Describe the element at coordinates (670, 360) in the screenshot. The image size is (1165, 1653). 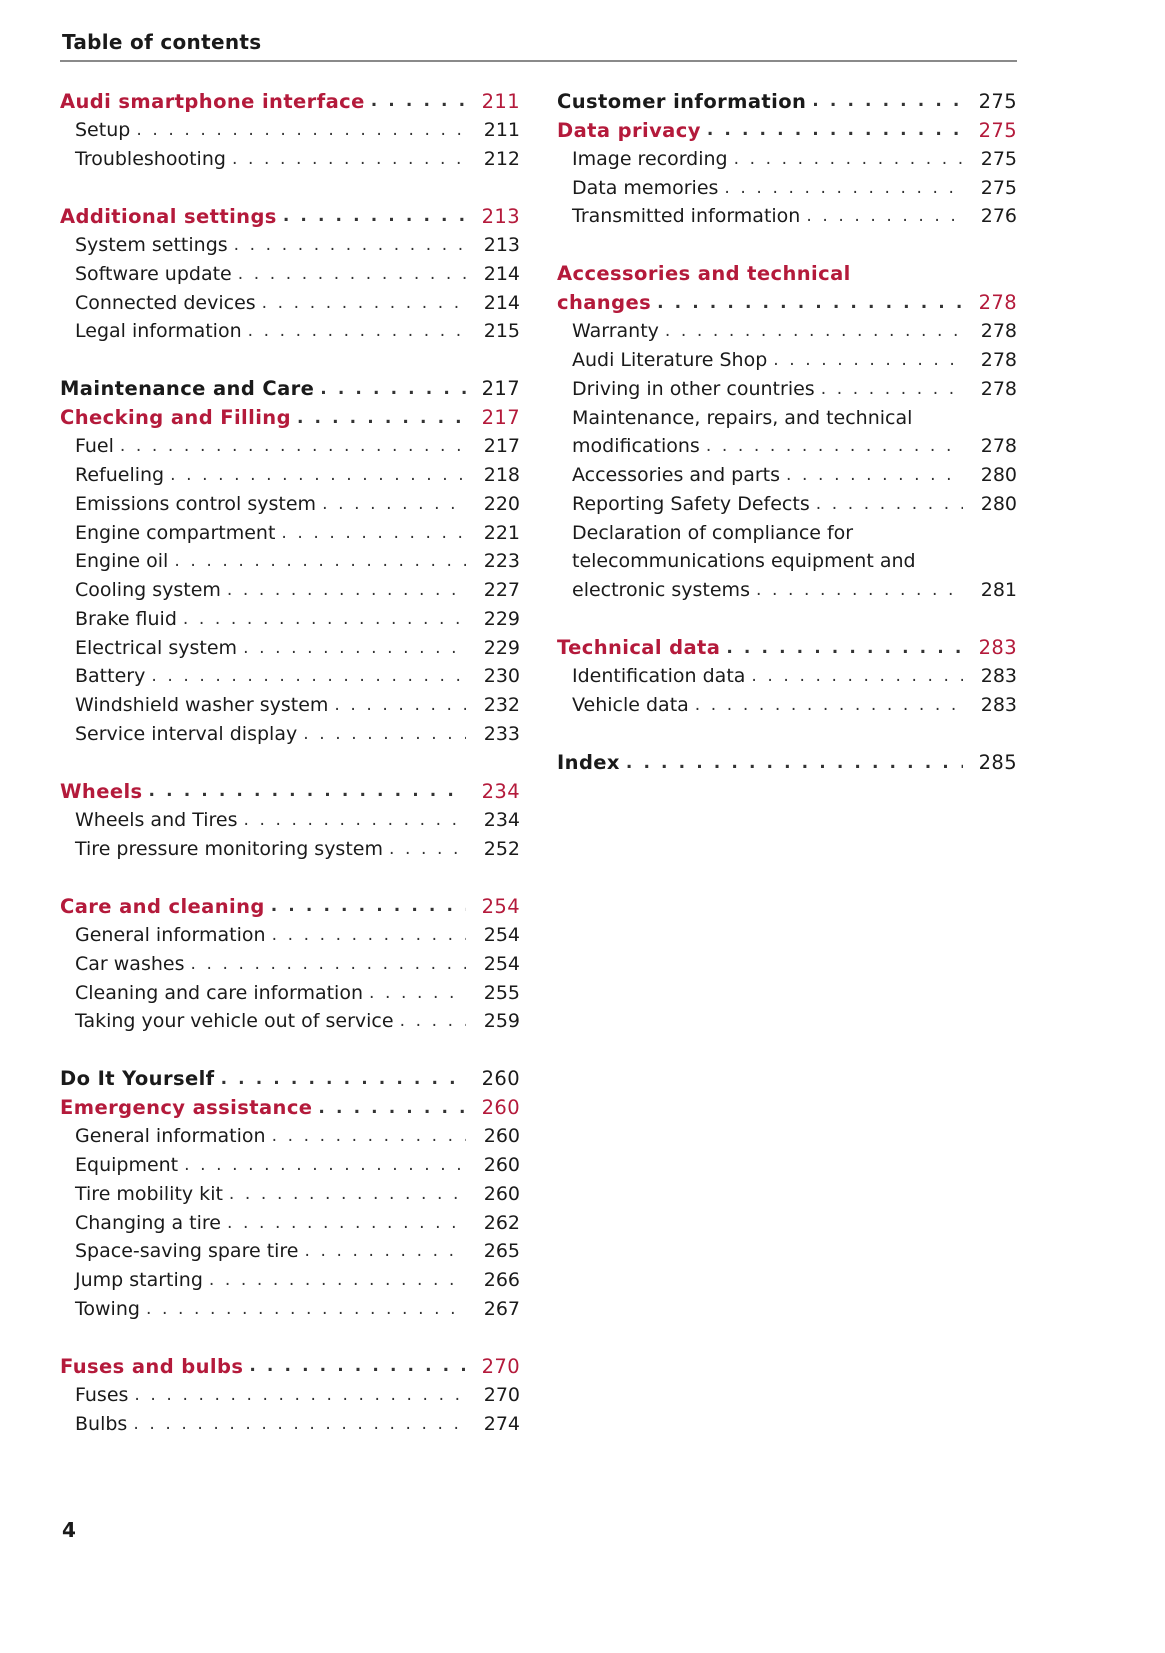
I see `toc-entry-label: Audi Literature Shop` at that location.